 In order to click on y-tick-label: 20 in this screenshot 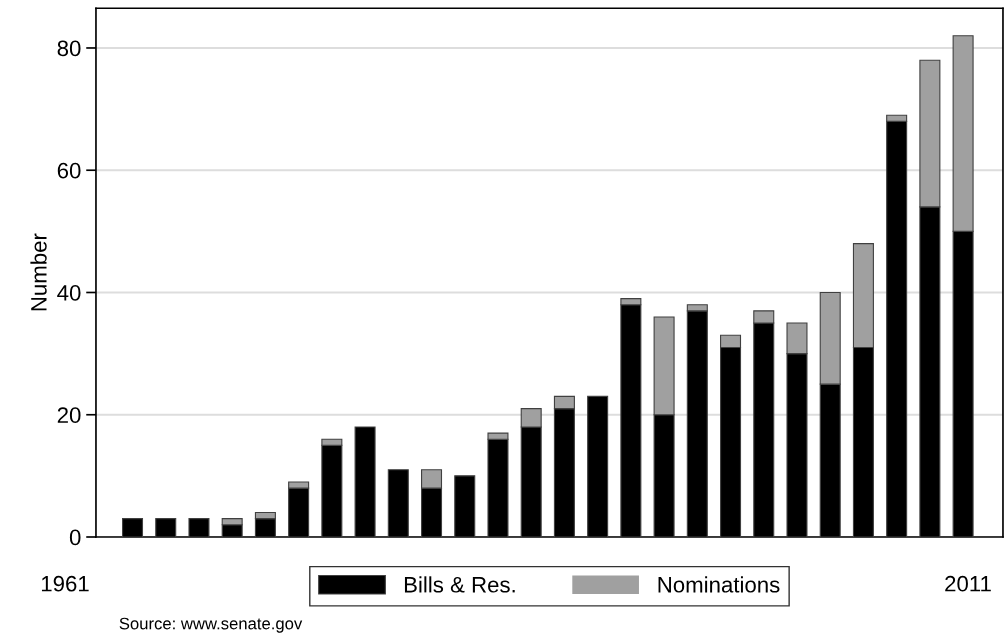, I will do `click(69, 415)`.